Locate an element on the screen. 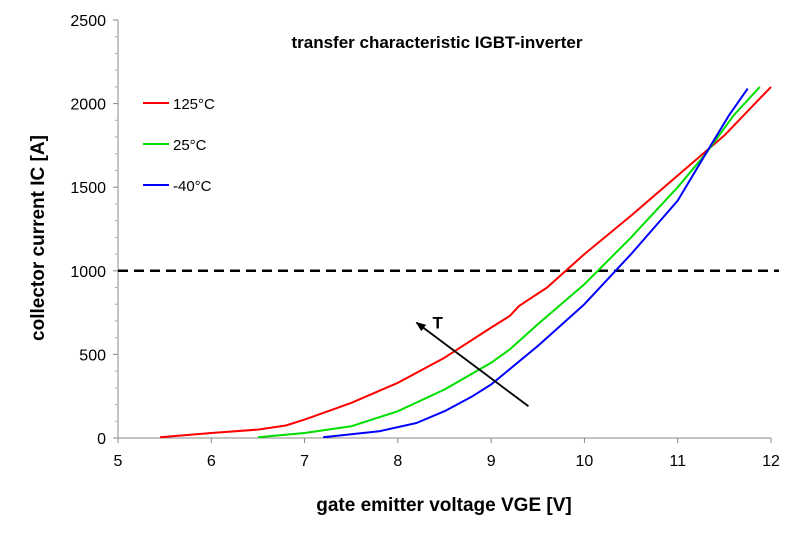 The image size is (800, 534). chart-title: transfer characteristic IGBT-inverter is located at coordinates (436, 42).